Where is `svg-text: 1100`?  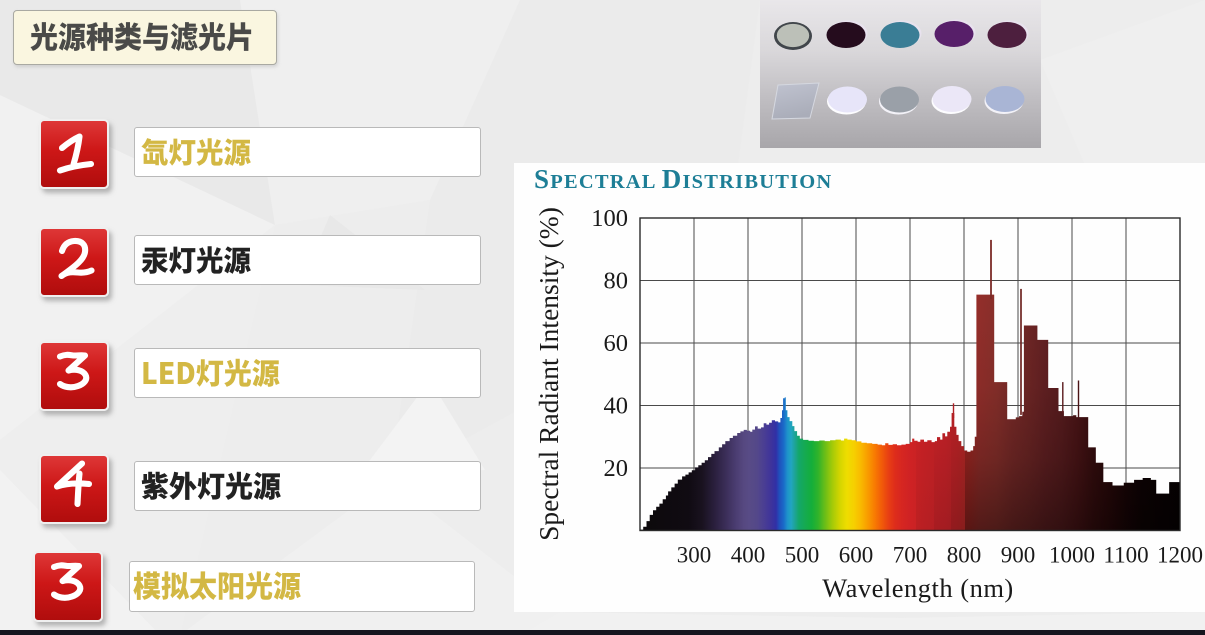
svg-text: 1100 is located at coordinates (1125, 555).